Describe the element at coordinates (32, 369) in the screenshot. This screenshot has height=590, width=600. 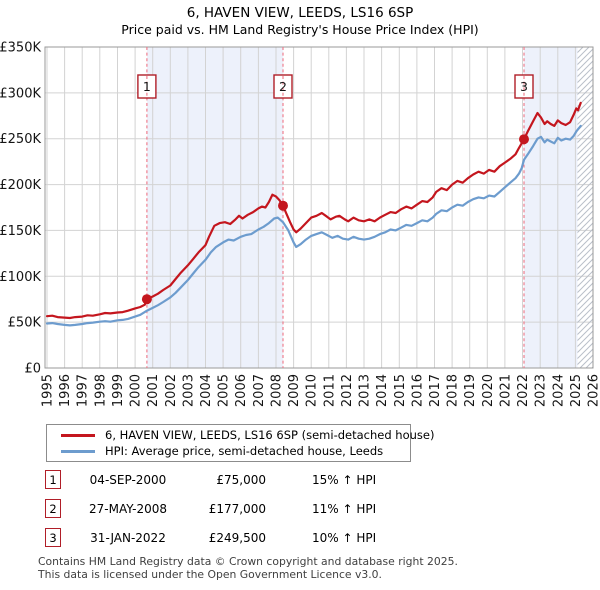
I see `y-tick-label: £0` at that location.